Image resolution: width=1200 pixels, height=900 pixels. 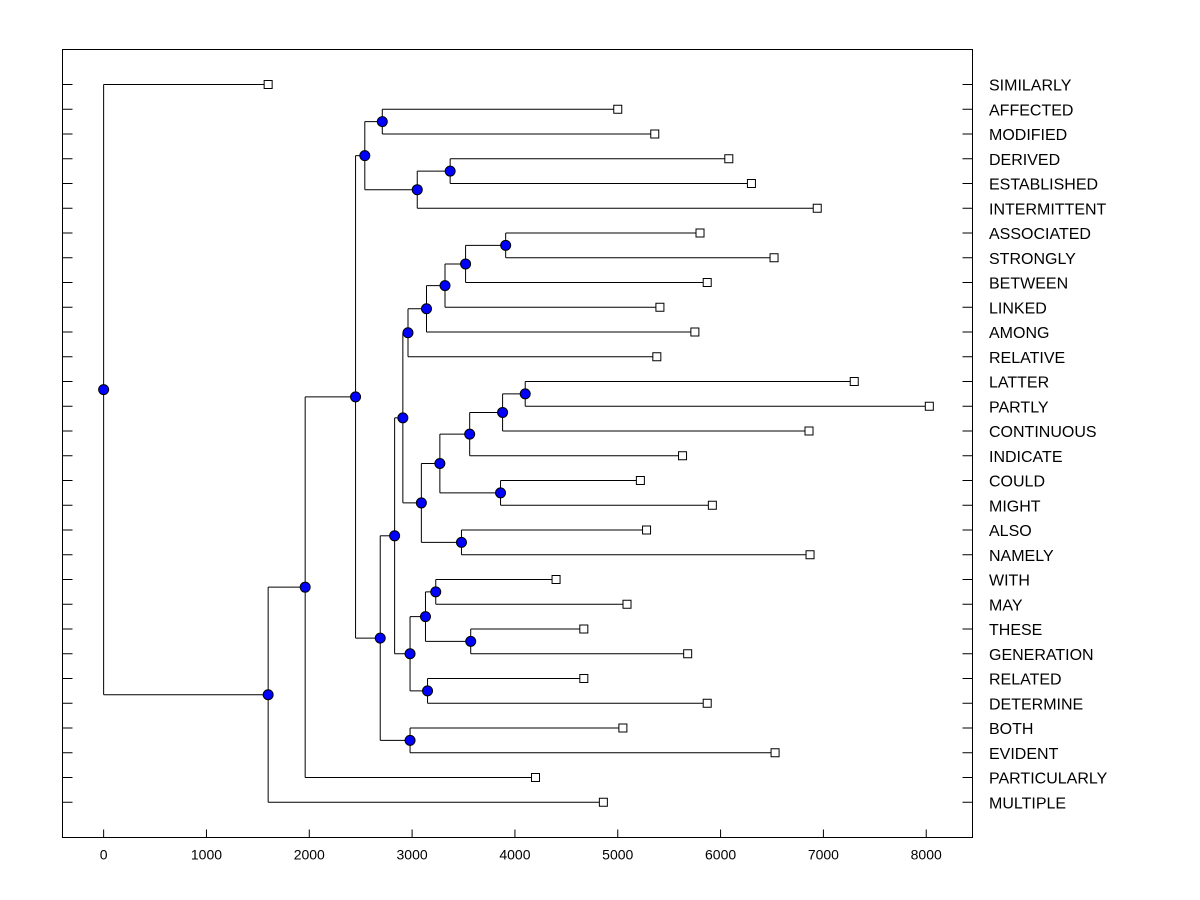 I want to click on leaf-label-strongly: STRONGLY, so click(x=1032, y=259).